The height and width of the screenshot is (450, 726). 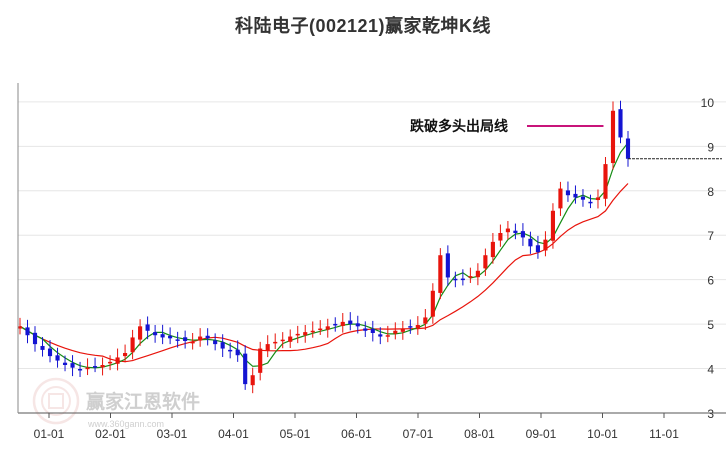 What do you see at coordinates (116, 403) in the screenshot?
I see `watermark: 赢家江恩软件 www.360gann.com` at bounding box center [116, 403].